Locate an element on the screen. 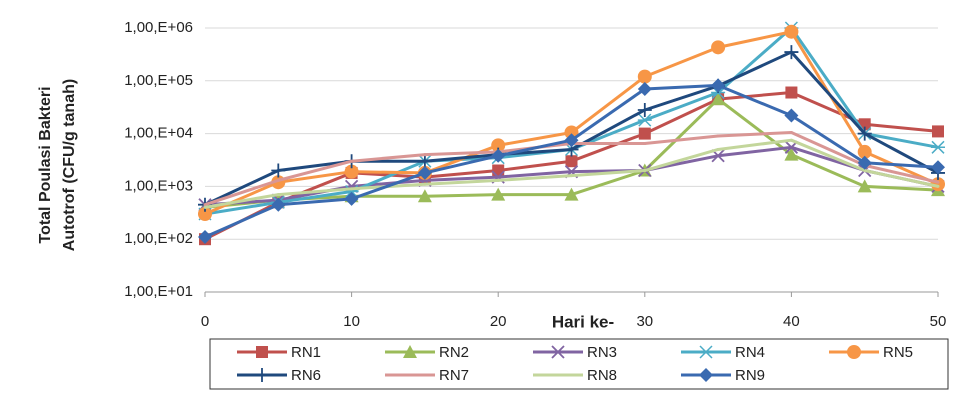  x-tick-label: 20 is located at coordinates (498, 321).